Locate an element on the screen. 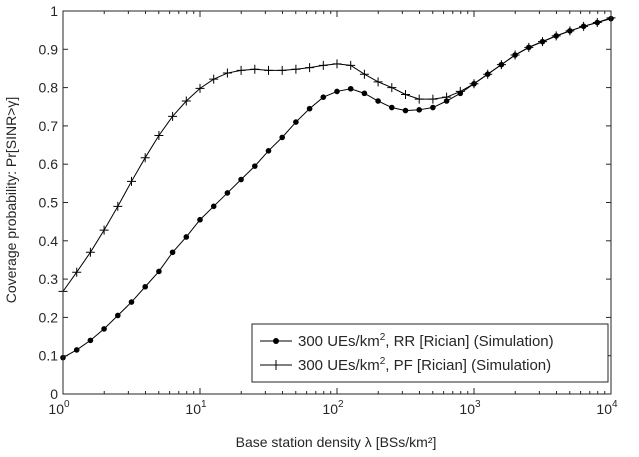 Image resolution: width=639 pixels, height=457 pixels. legend-entry-label: 300 UEs/km2, RR [Rician] (Simulation) is located at coordinates (426, 341).